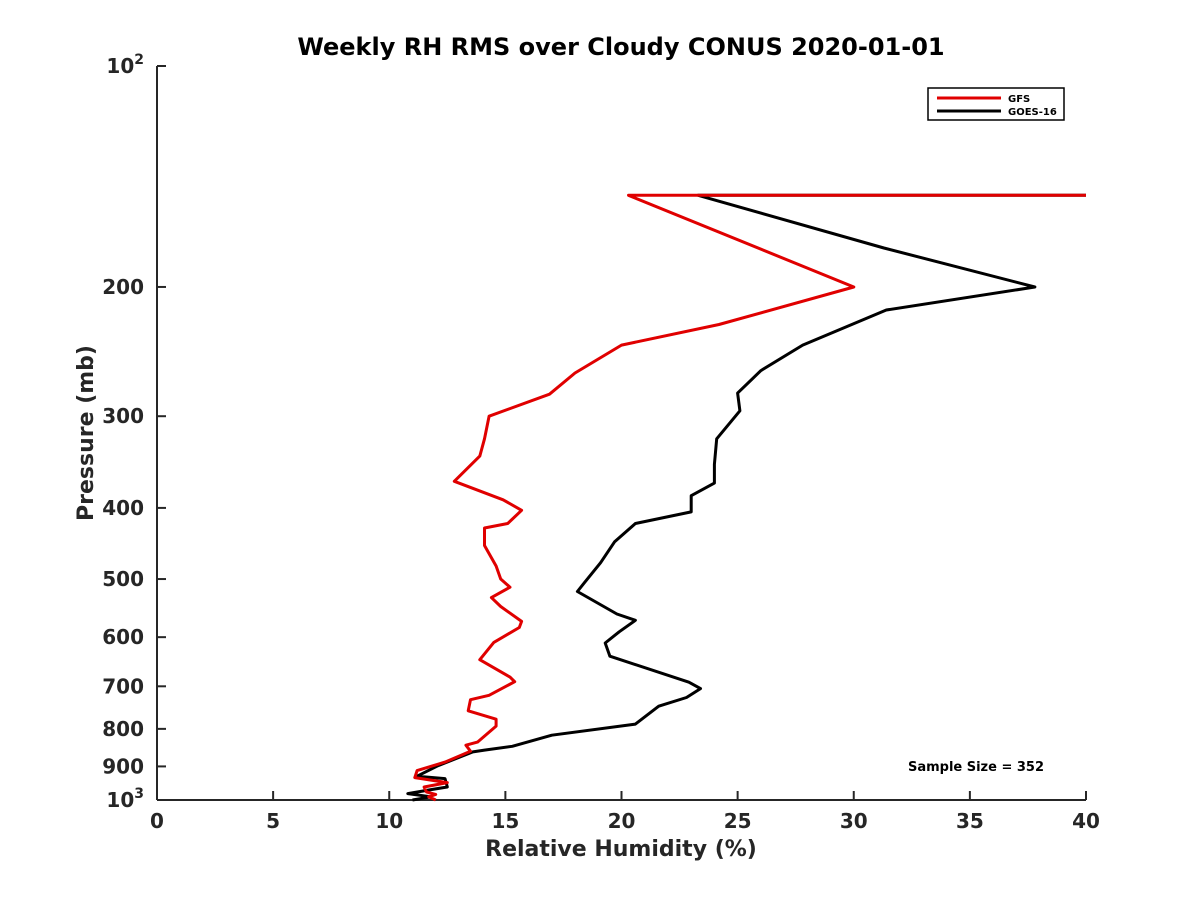 The width and height of the screenshot is (1200, 900). I want to click on y-tick-exponent: 2, so click(139, 60).